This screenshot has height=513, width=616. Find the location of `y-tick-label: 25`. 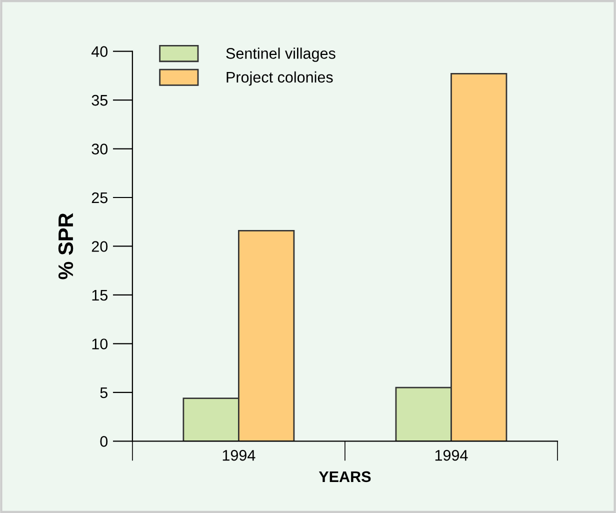

y-tick-label: 25 is located at coordinates (100, 198).